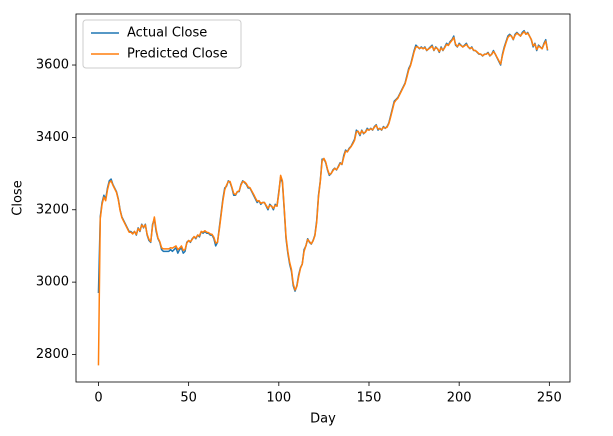  I want to click on x-axis-label: Day, so click(323, 419).